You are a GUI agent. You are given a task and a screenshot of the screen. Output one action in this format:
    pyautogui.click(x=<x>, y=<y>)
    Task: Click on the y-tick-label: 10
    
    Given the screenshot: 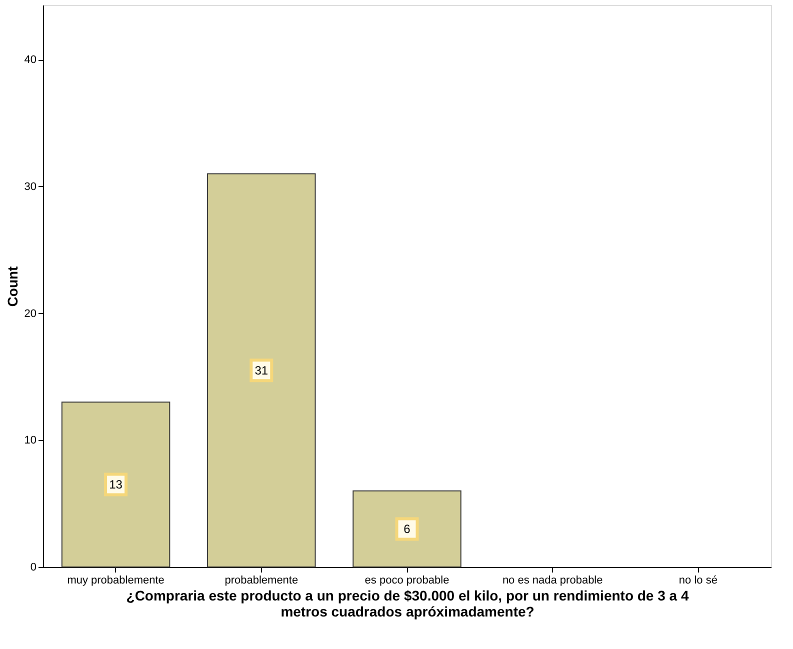 What is the action you would take?
    pyautogui.click(x=30, y=440)
    